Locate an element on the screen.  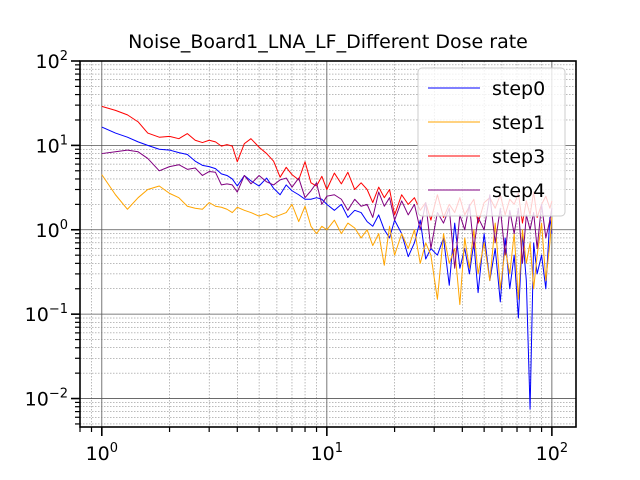
y-tick-label: 10⁻¹ is located at coordinates (46, 314).